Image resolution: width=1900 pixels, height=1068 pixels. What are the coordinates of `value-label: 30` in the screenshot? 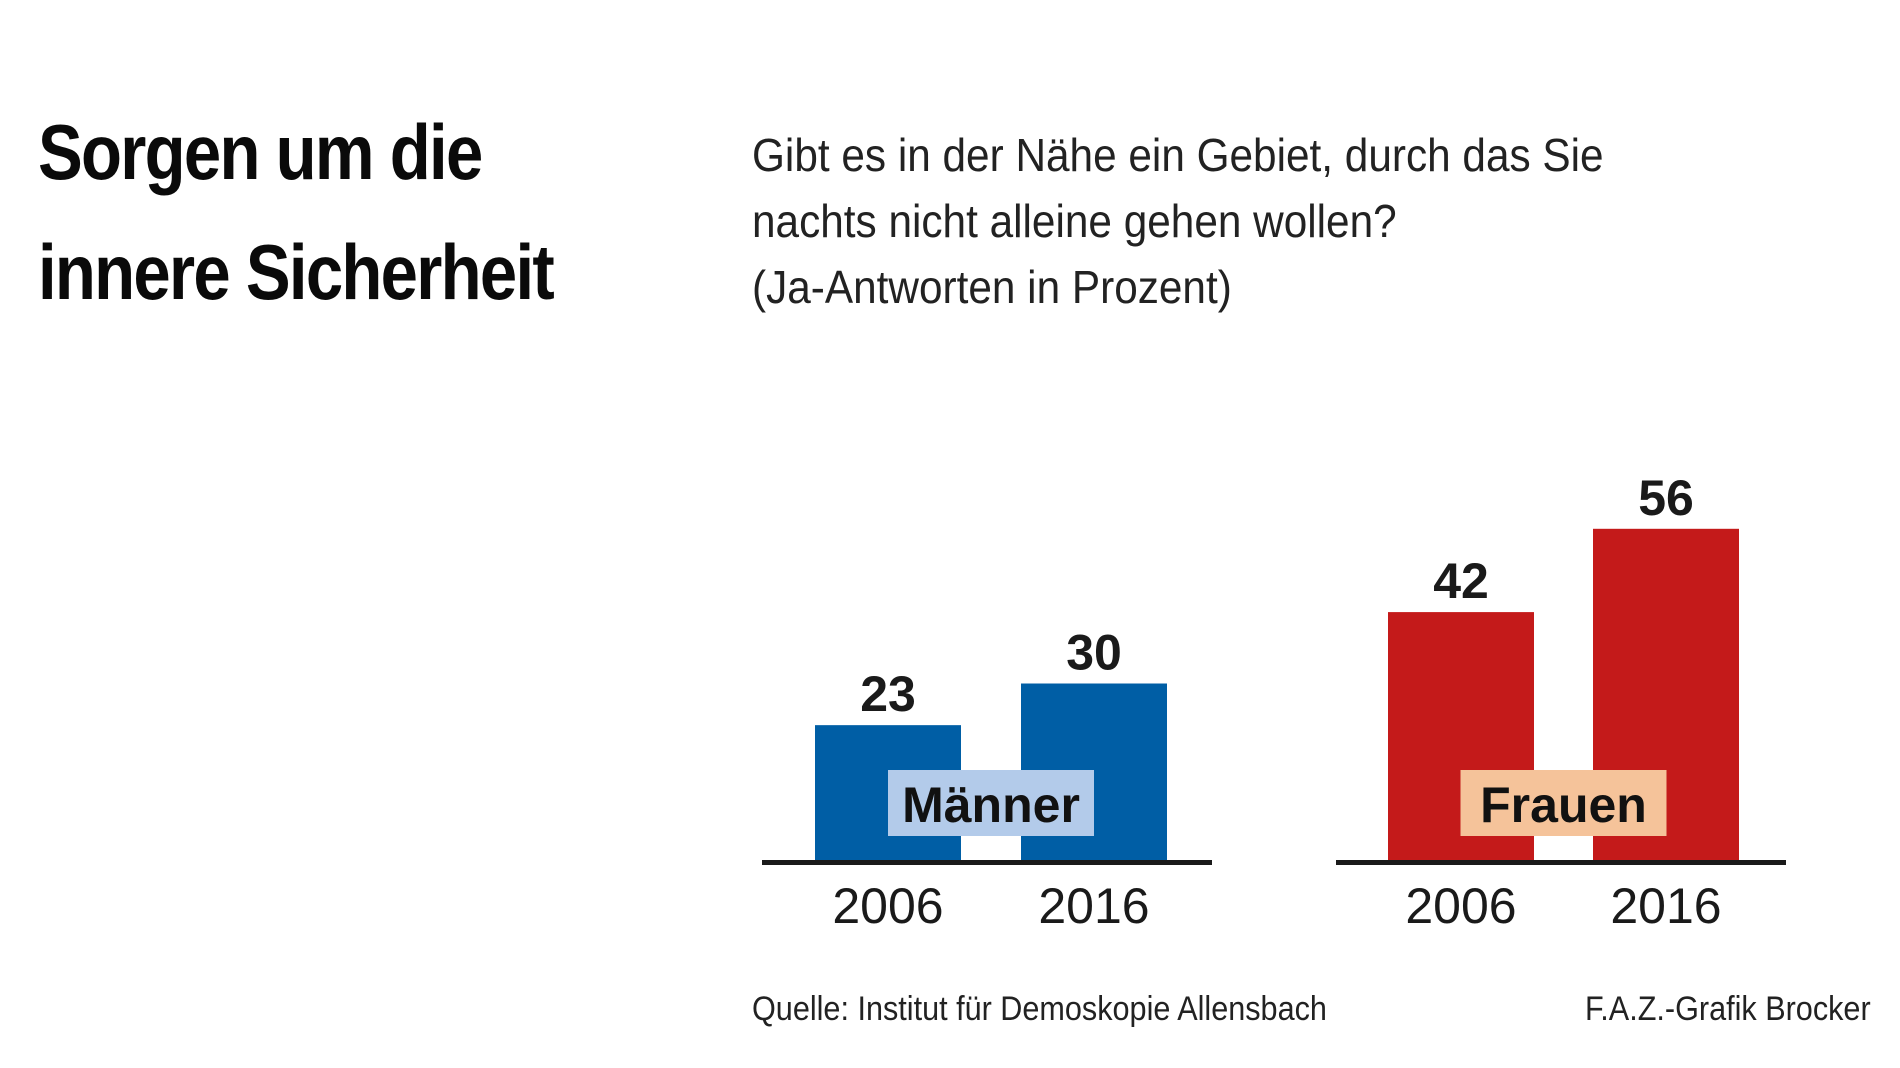 It's located at (1094, 653).